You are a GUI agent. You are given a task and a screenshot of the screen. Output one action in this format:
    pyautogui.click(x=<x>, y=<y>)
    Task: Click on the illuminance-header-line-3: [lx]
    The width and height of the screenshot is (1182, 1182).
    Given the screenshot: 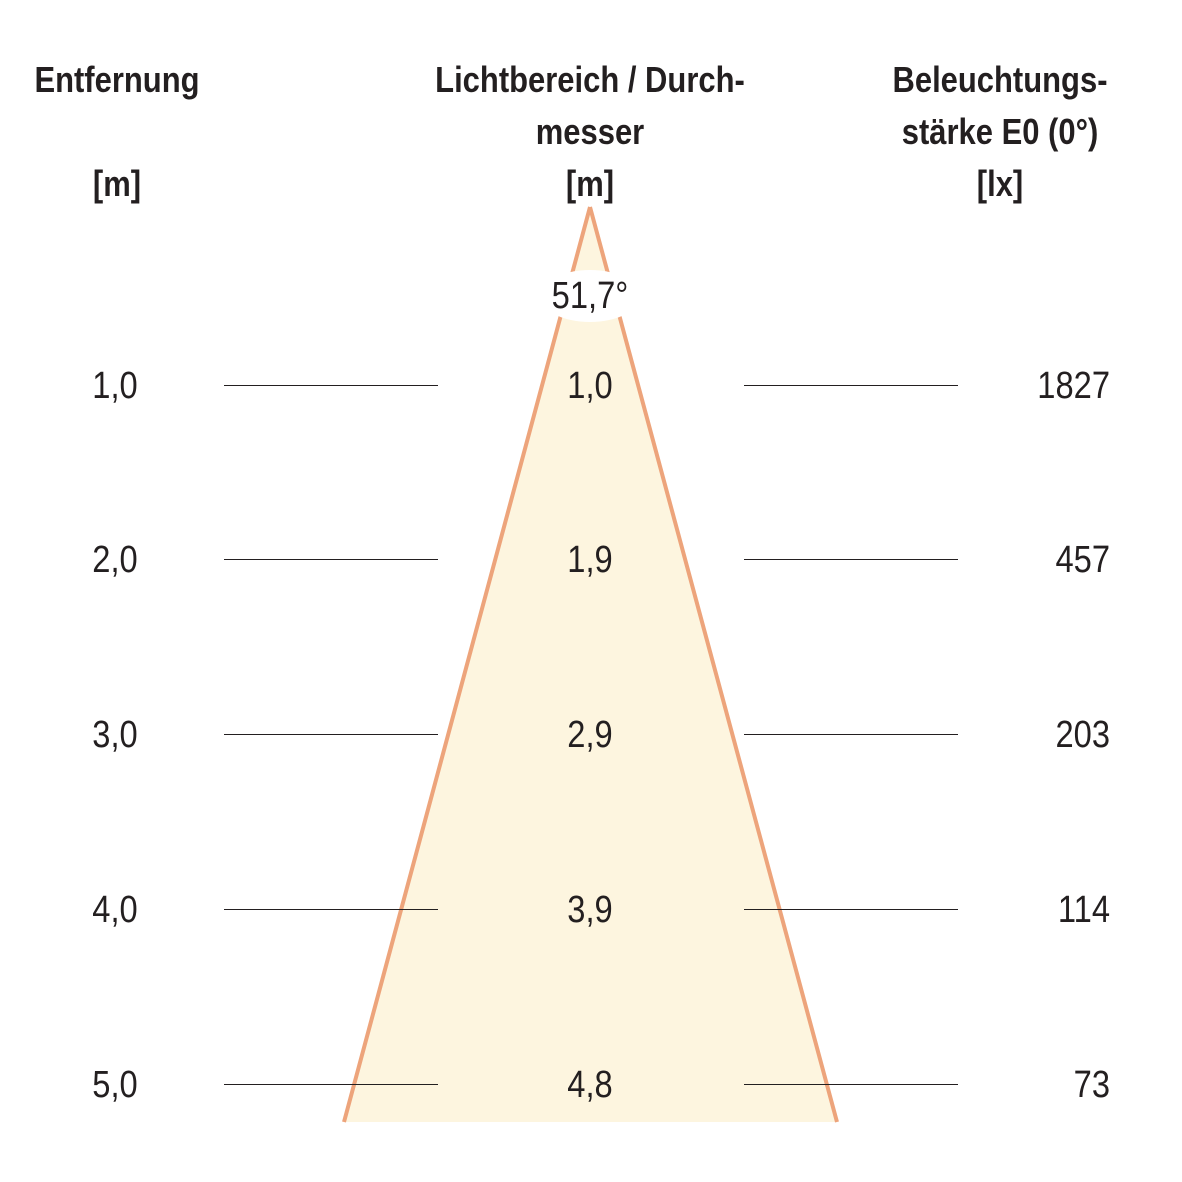 What is the action you would take?
    pyautogui.click(x=1000, y=183)
    